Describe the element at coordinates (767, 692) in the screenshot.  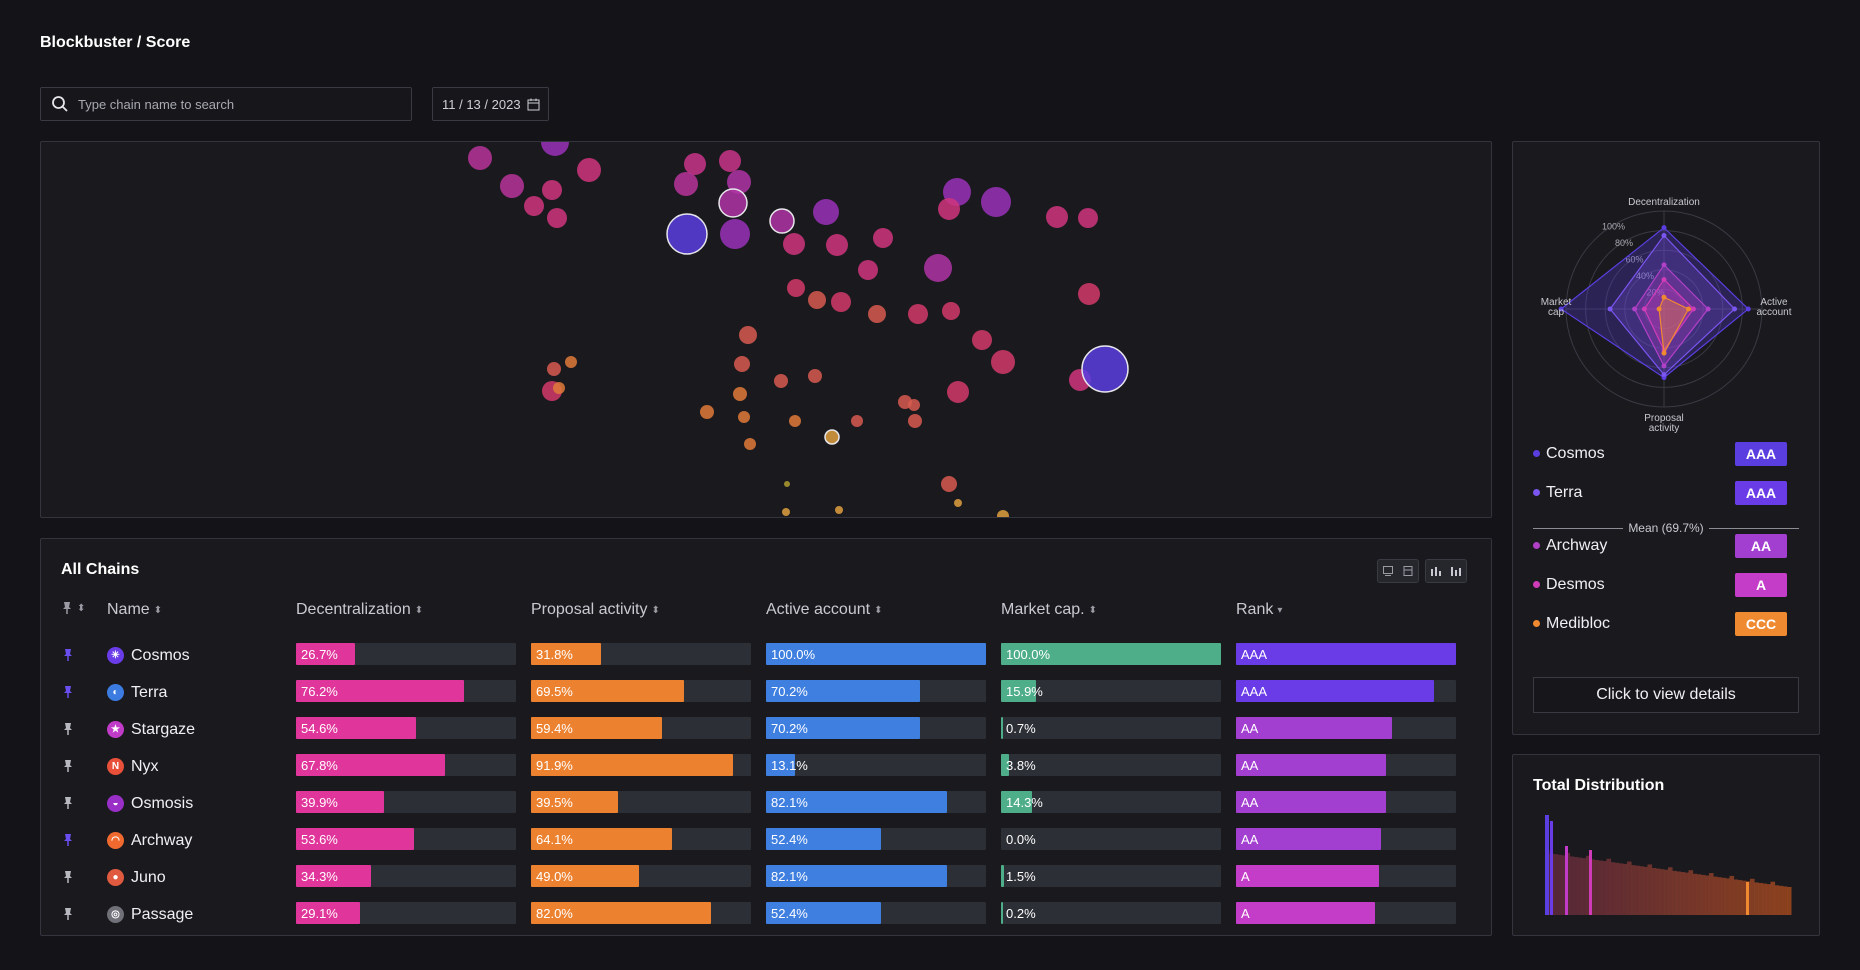
I see `table-row: ◐ Terra 76.2% 69.5% 70.2% 15.9% AAA` at that location.